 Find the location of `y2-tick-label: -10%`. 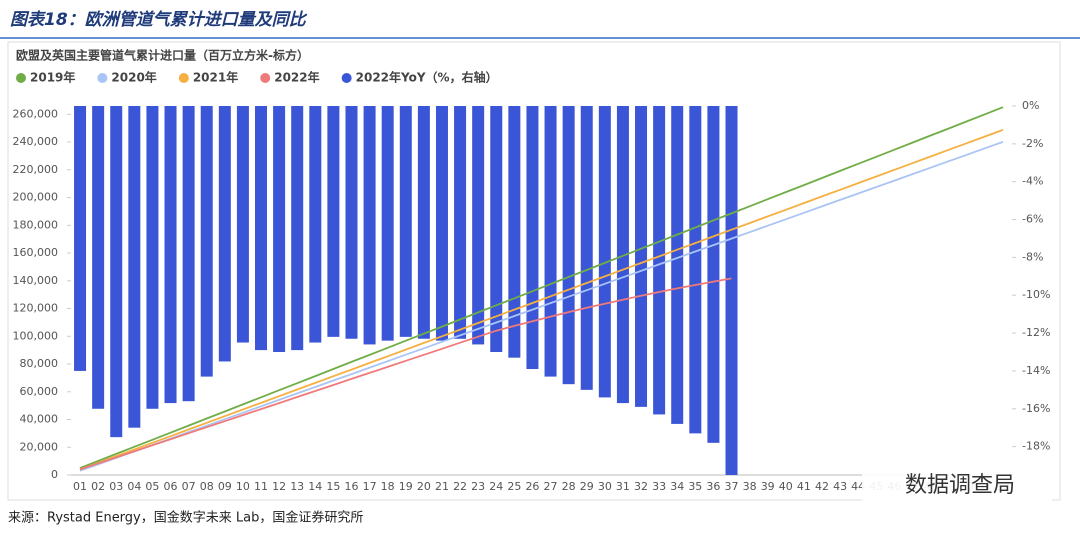

y2-tick-label: -10% is located at coordinates (1036, 294).